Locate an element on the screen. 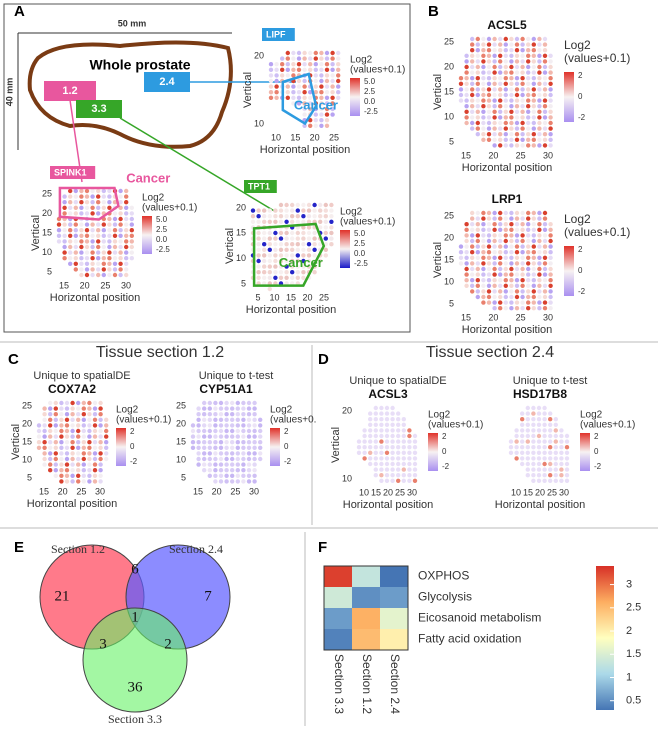  legend-title: Log2 is located at coordinates (577, 45).